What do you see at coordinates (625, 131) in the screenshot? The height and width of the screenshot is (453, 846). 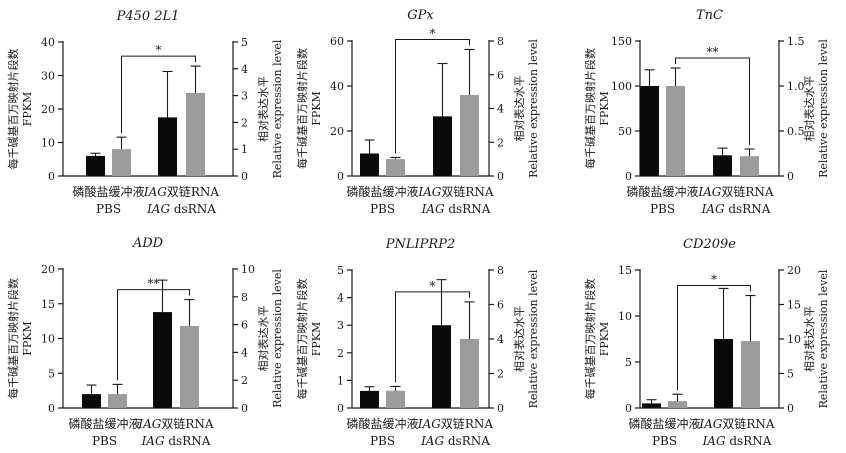 I see `left-tick-label: 50` at bounding box center [625, 131].